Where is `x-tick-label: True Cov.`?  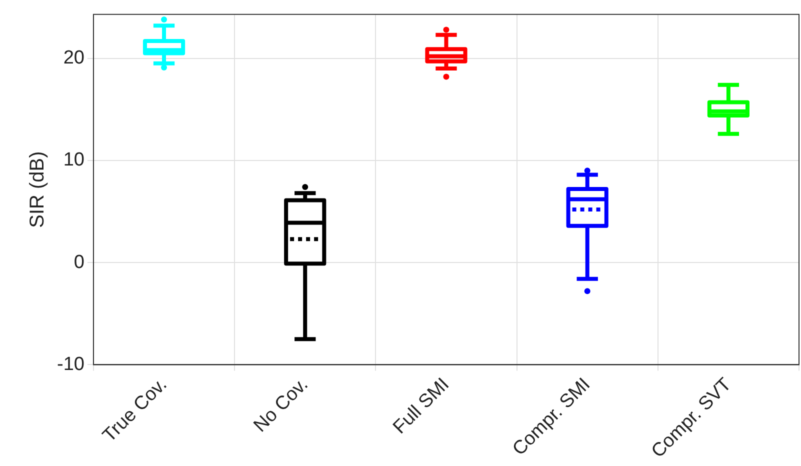 x-tick-label: True Cov. is located at coordinates (135, 410).